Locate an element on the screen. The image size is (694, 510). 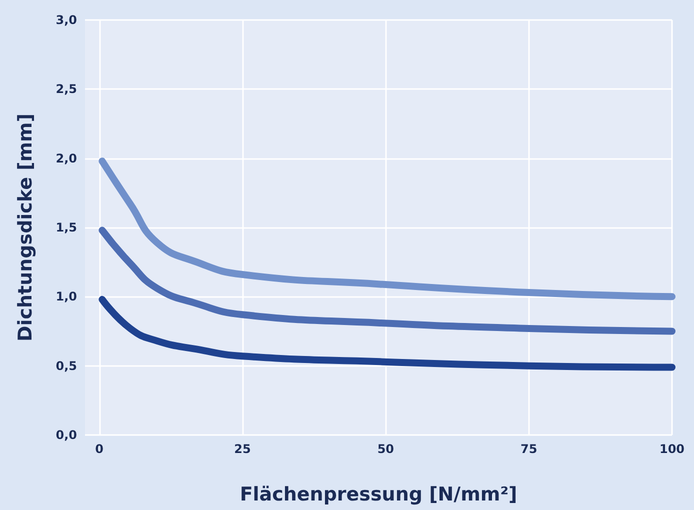
y-tick-label: 1,5 is located at coordinates (66, 227).